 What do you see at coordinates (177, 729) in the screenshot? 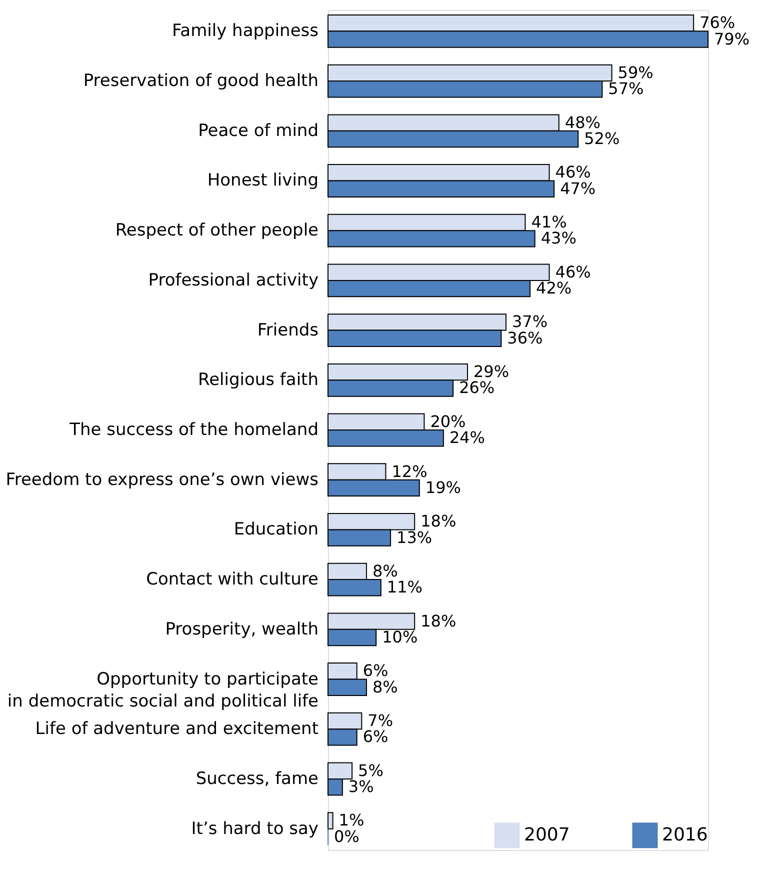
I see `y-tick-label: Life of adventure and excitement` at bounding box center [177, 729].